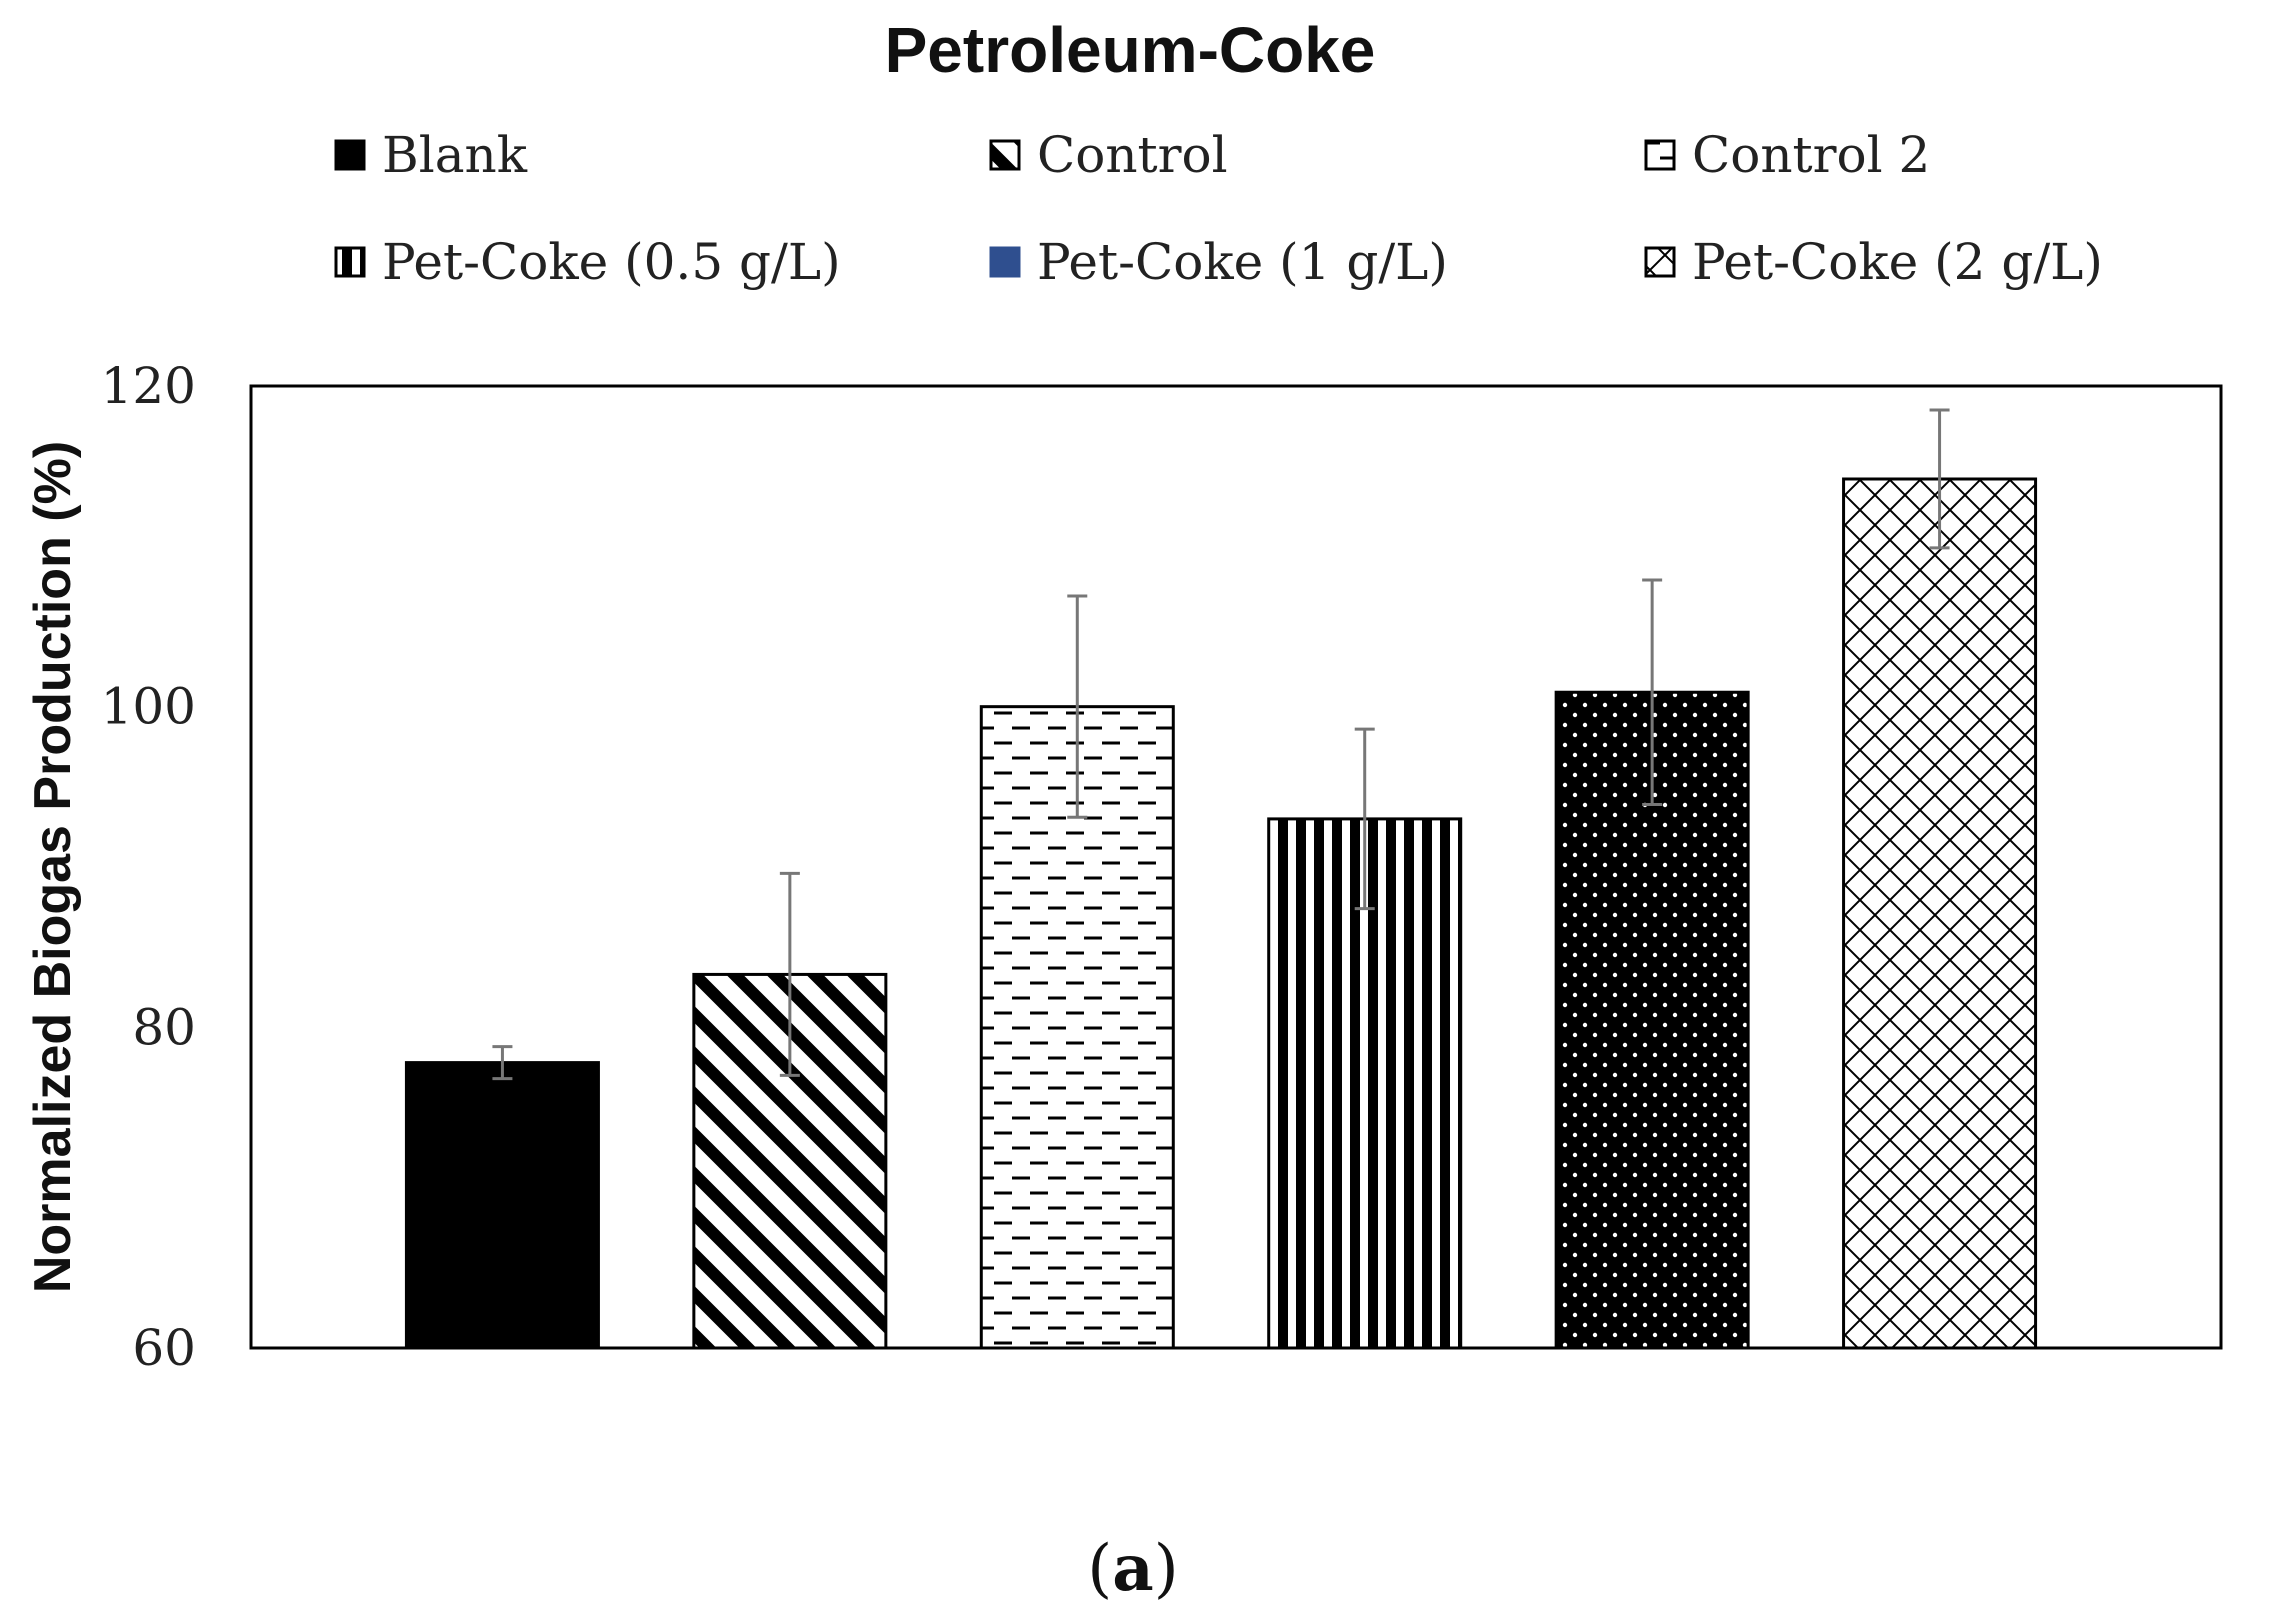  I want to click on y-tick-label: 100, so click(148, 707).